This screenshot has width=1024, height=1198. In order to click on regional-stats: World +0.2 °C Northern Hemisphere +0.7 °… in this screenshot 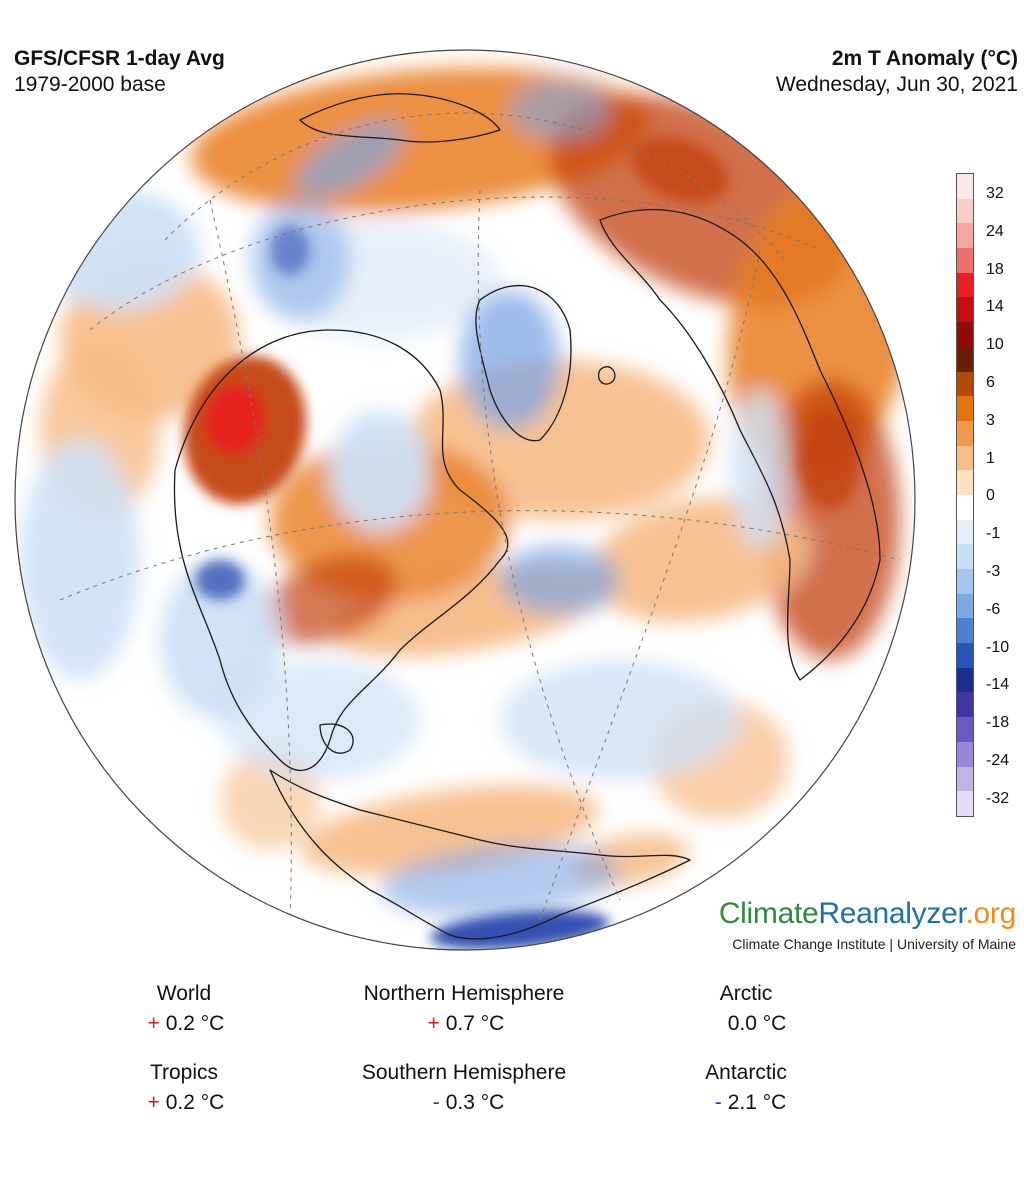, I will do `click(512, 1055)`.